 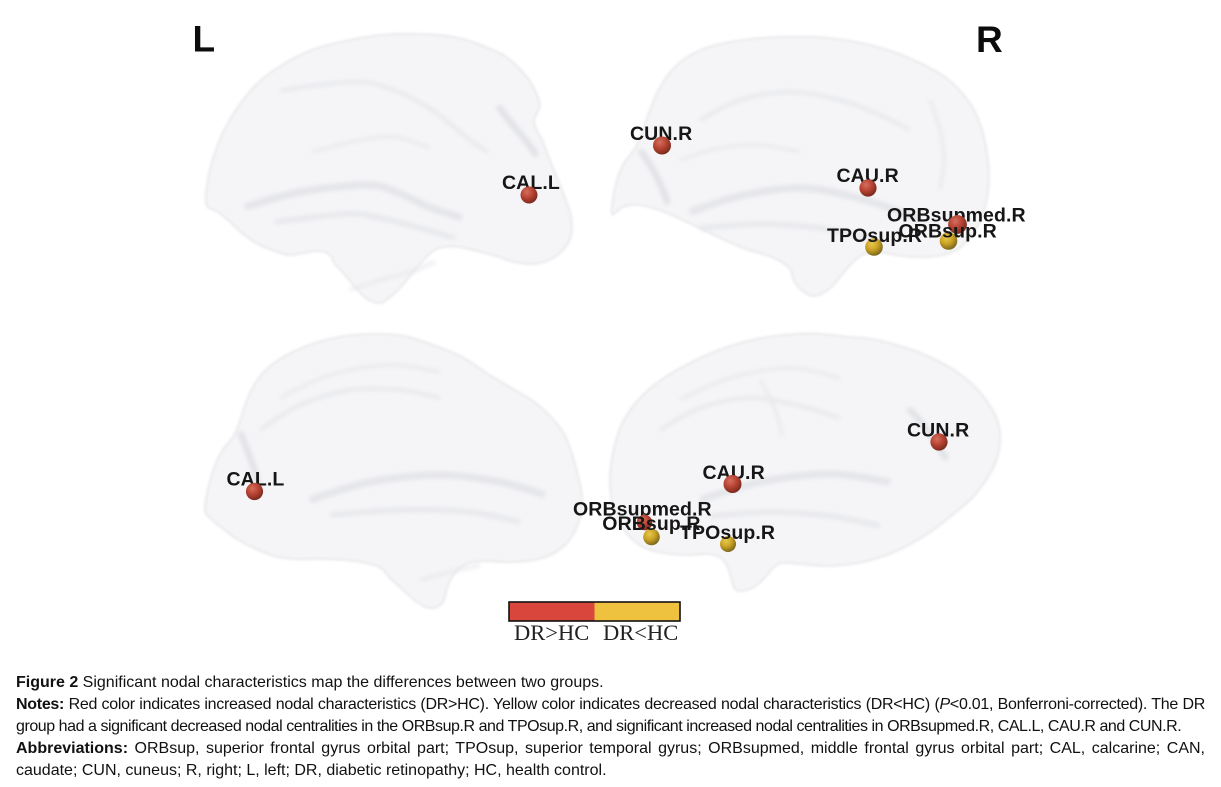 What do you see at coordinates (640, 632) in the screenshot?
I see `svg-text: DR<HC` at bounding box center [640, 632].